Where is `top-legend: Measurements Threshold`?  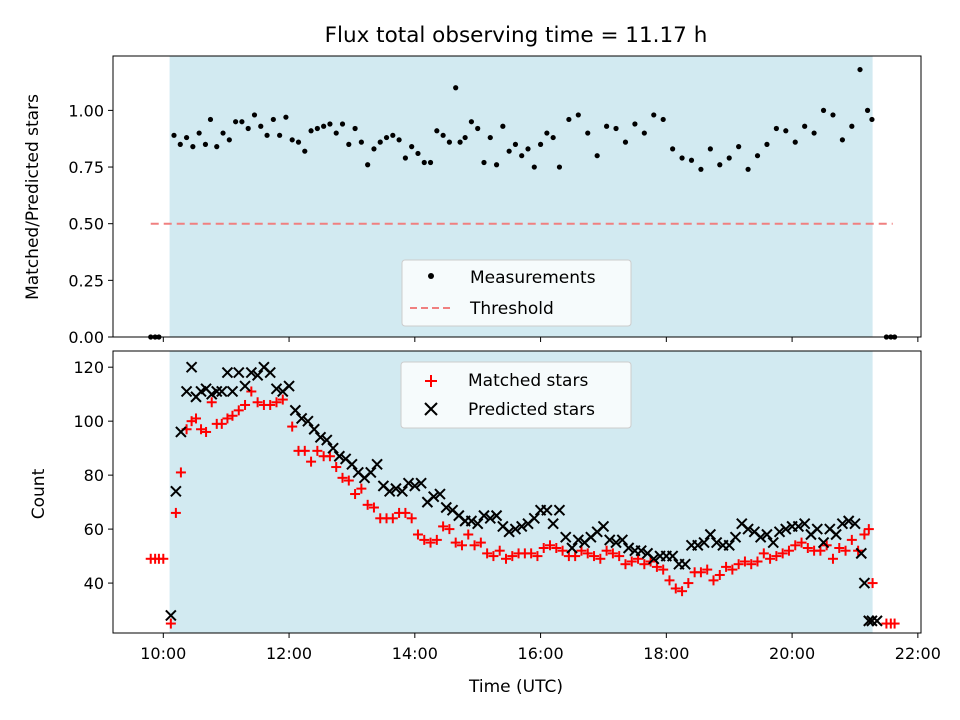
top-legend: Measurements Threshold is located at coordinates (516, 293).